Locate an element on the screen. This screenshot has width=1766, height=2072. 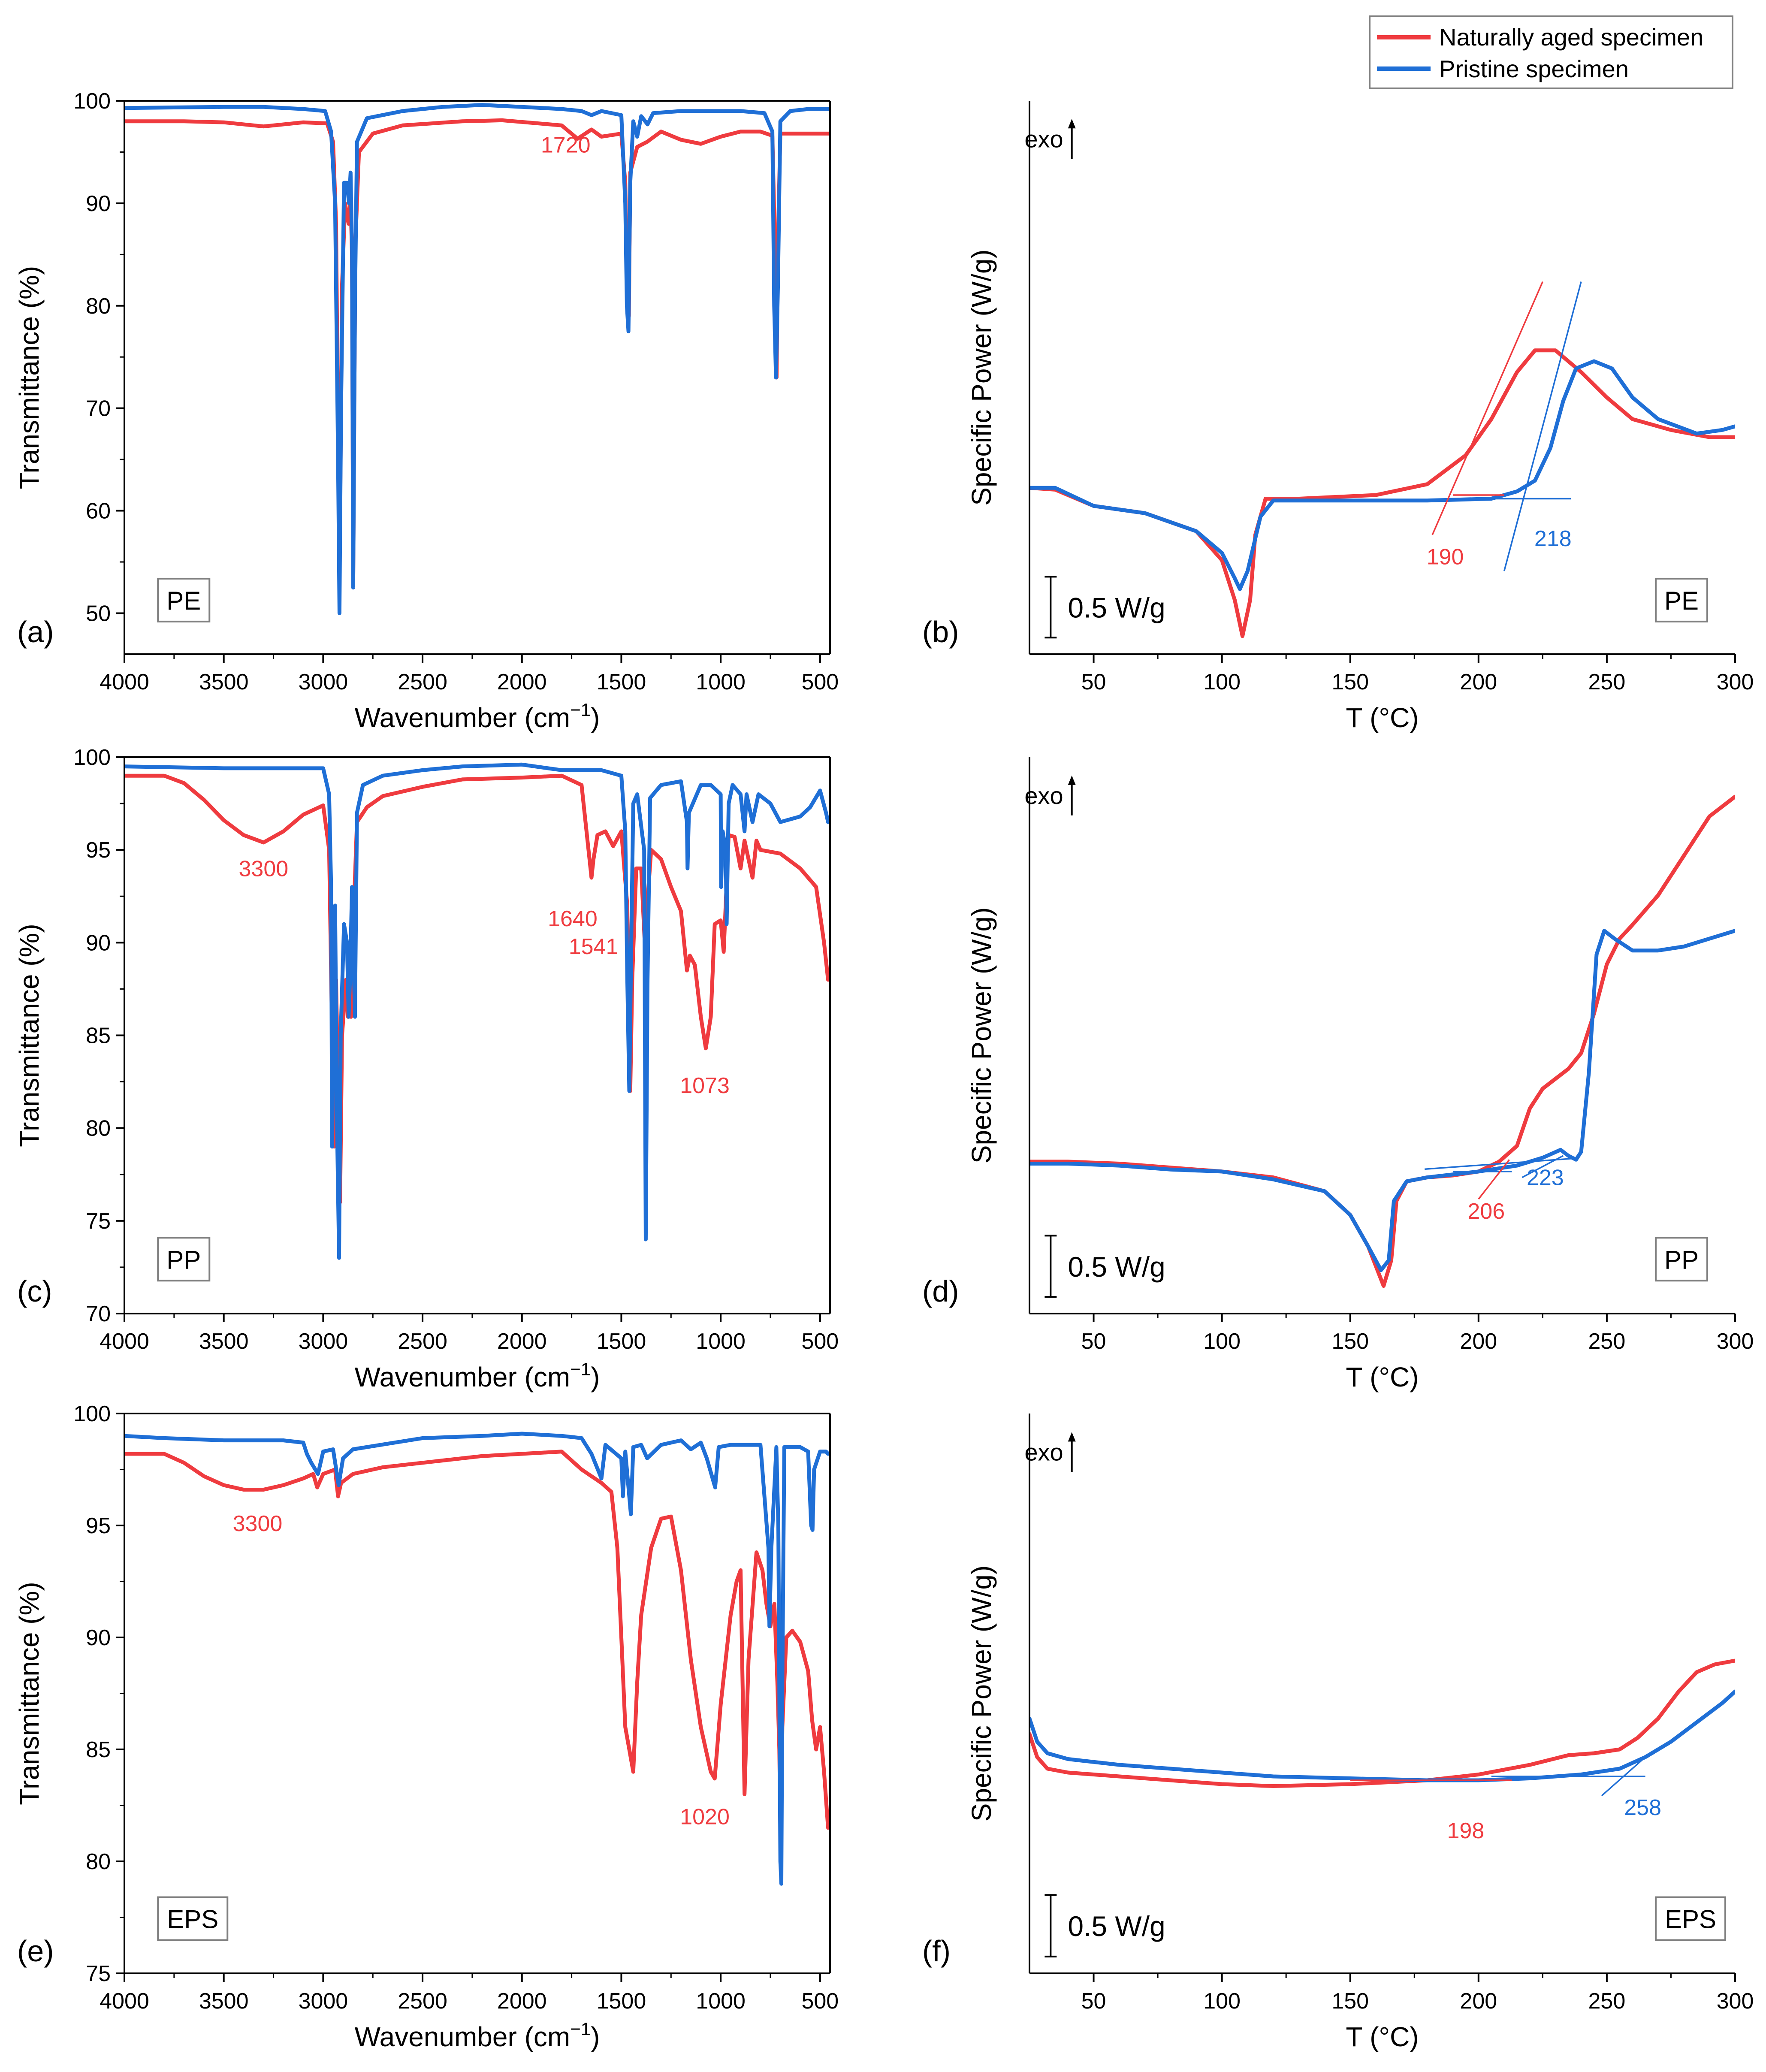
annotation-label: 1720 is located at coordinates (566, 145).